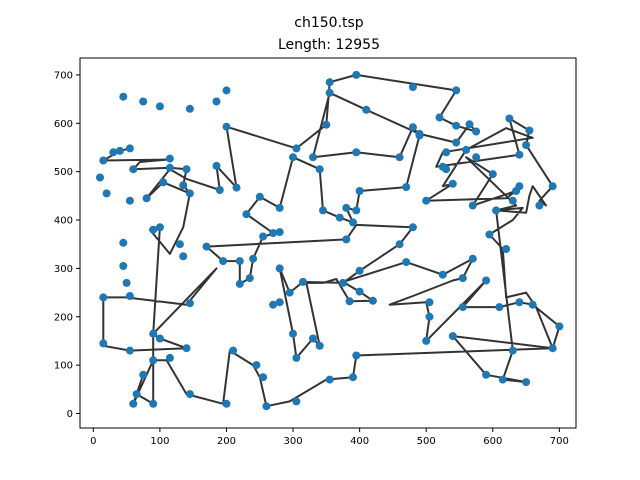 Image resolution: width=640 pixels, height=480 pixels. I want to click on x-tick-label: 300, so click(293, 441).